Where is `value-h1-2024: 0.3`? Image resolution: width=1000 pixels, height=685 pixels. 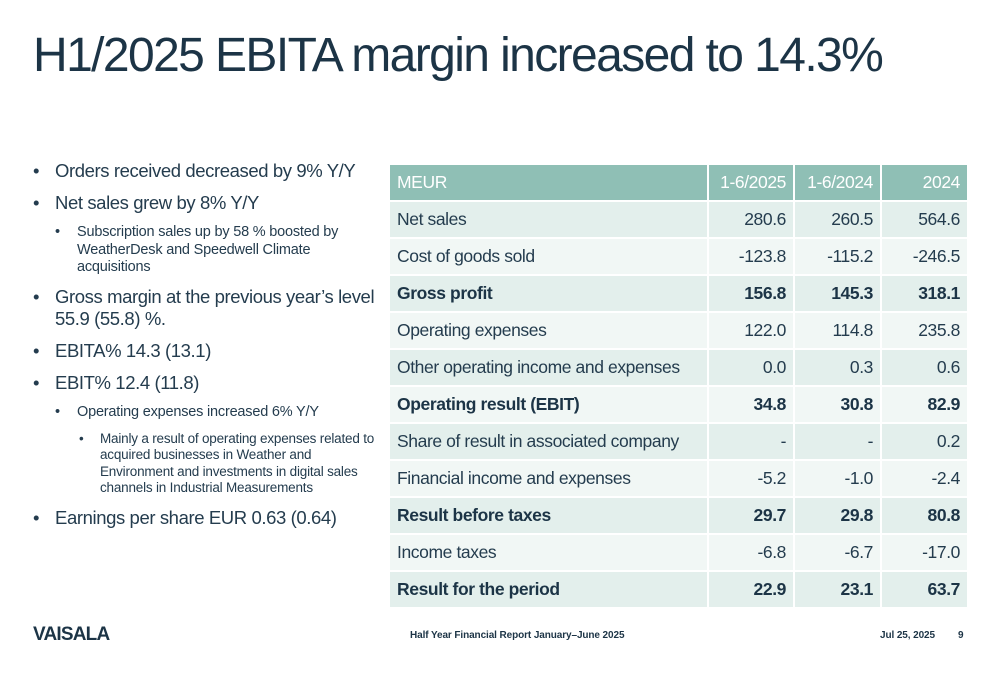 value-h1-2024: 0.3 is located at coordinates (837, 367).